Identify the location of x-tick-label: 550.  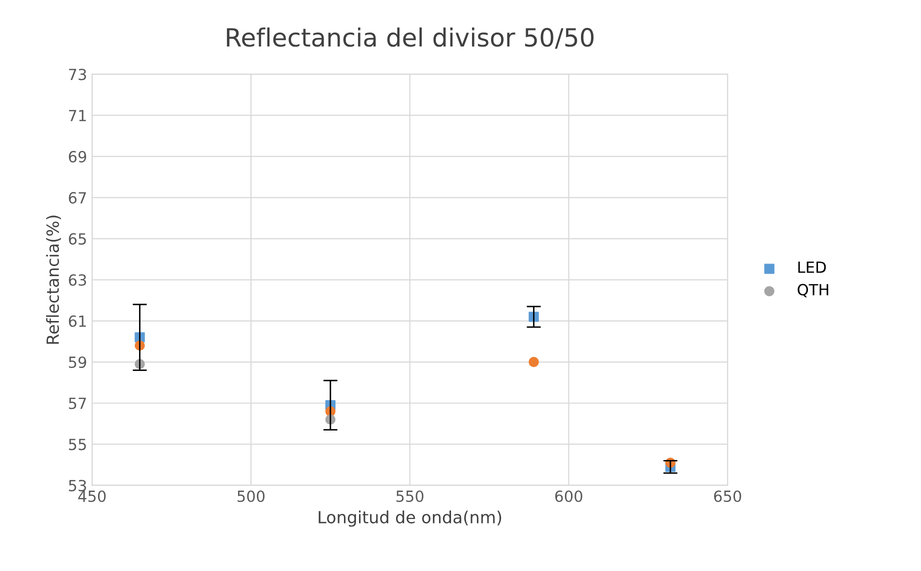
(410, 496).